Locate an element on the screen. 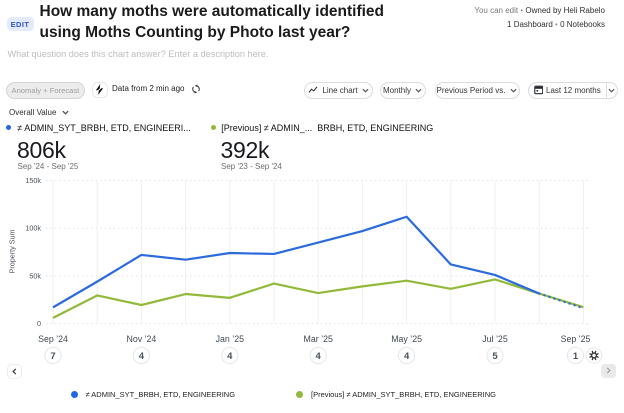 The height and width of the screenshot is (413, 624). svg-text: Mar ’25 is located at coordinates (318, 339).